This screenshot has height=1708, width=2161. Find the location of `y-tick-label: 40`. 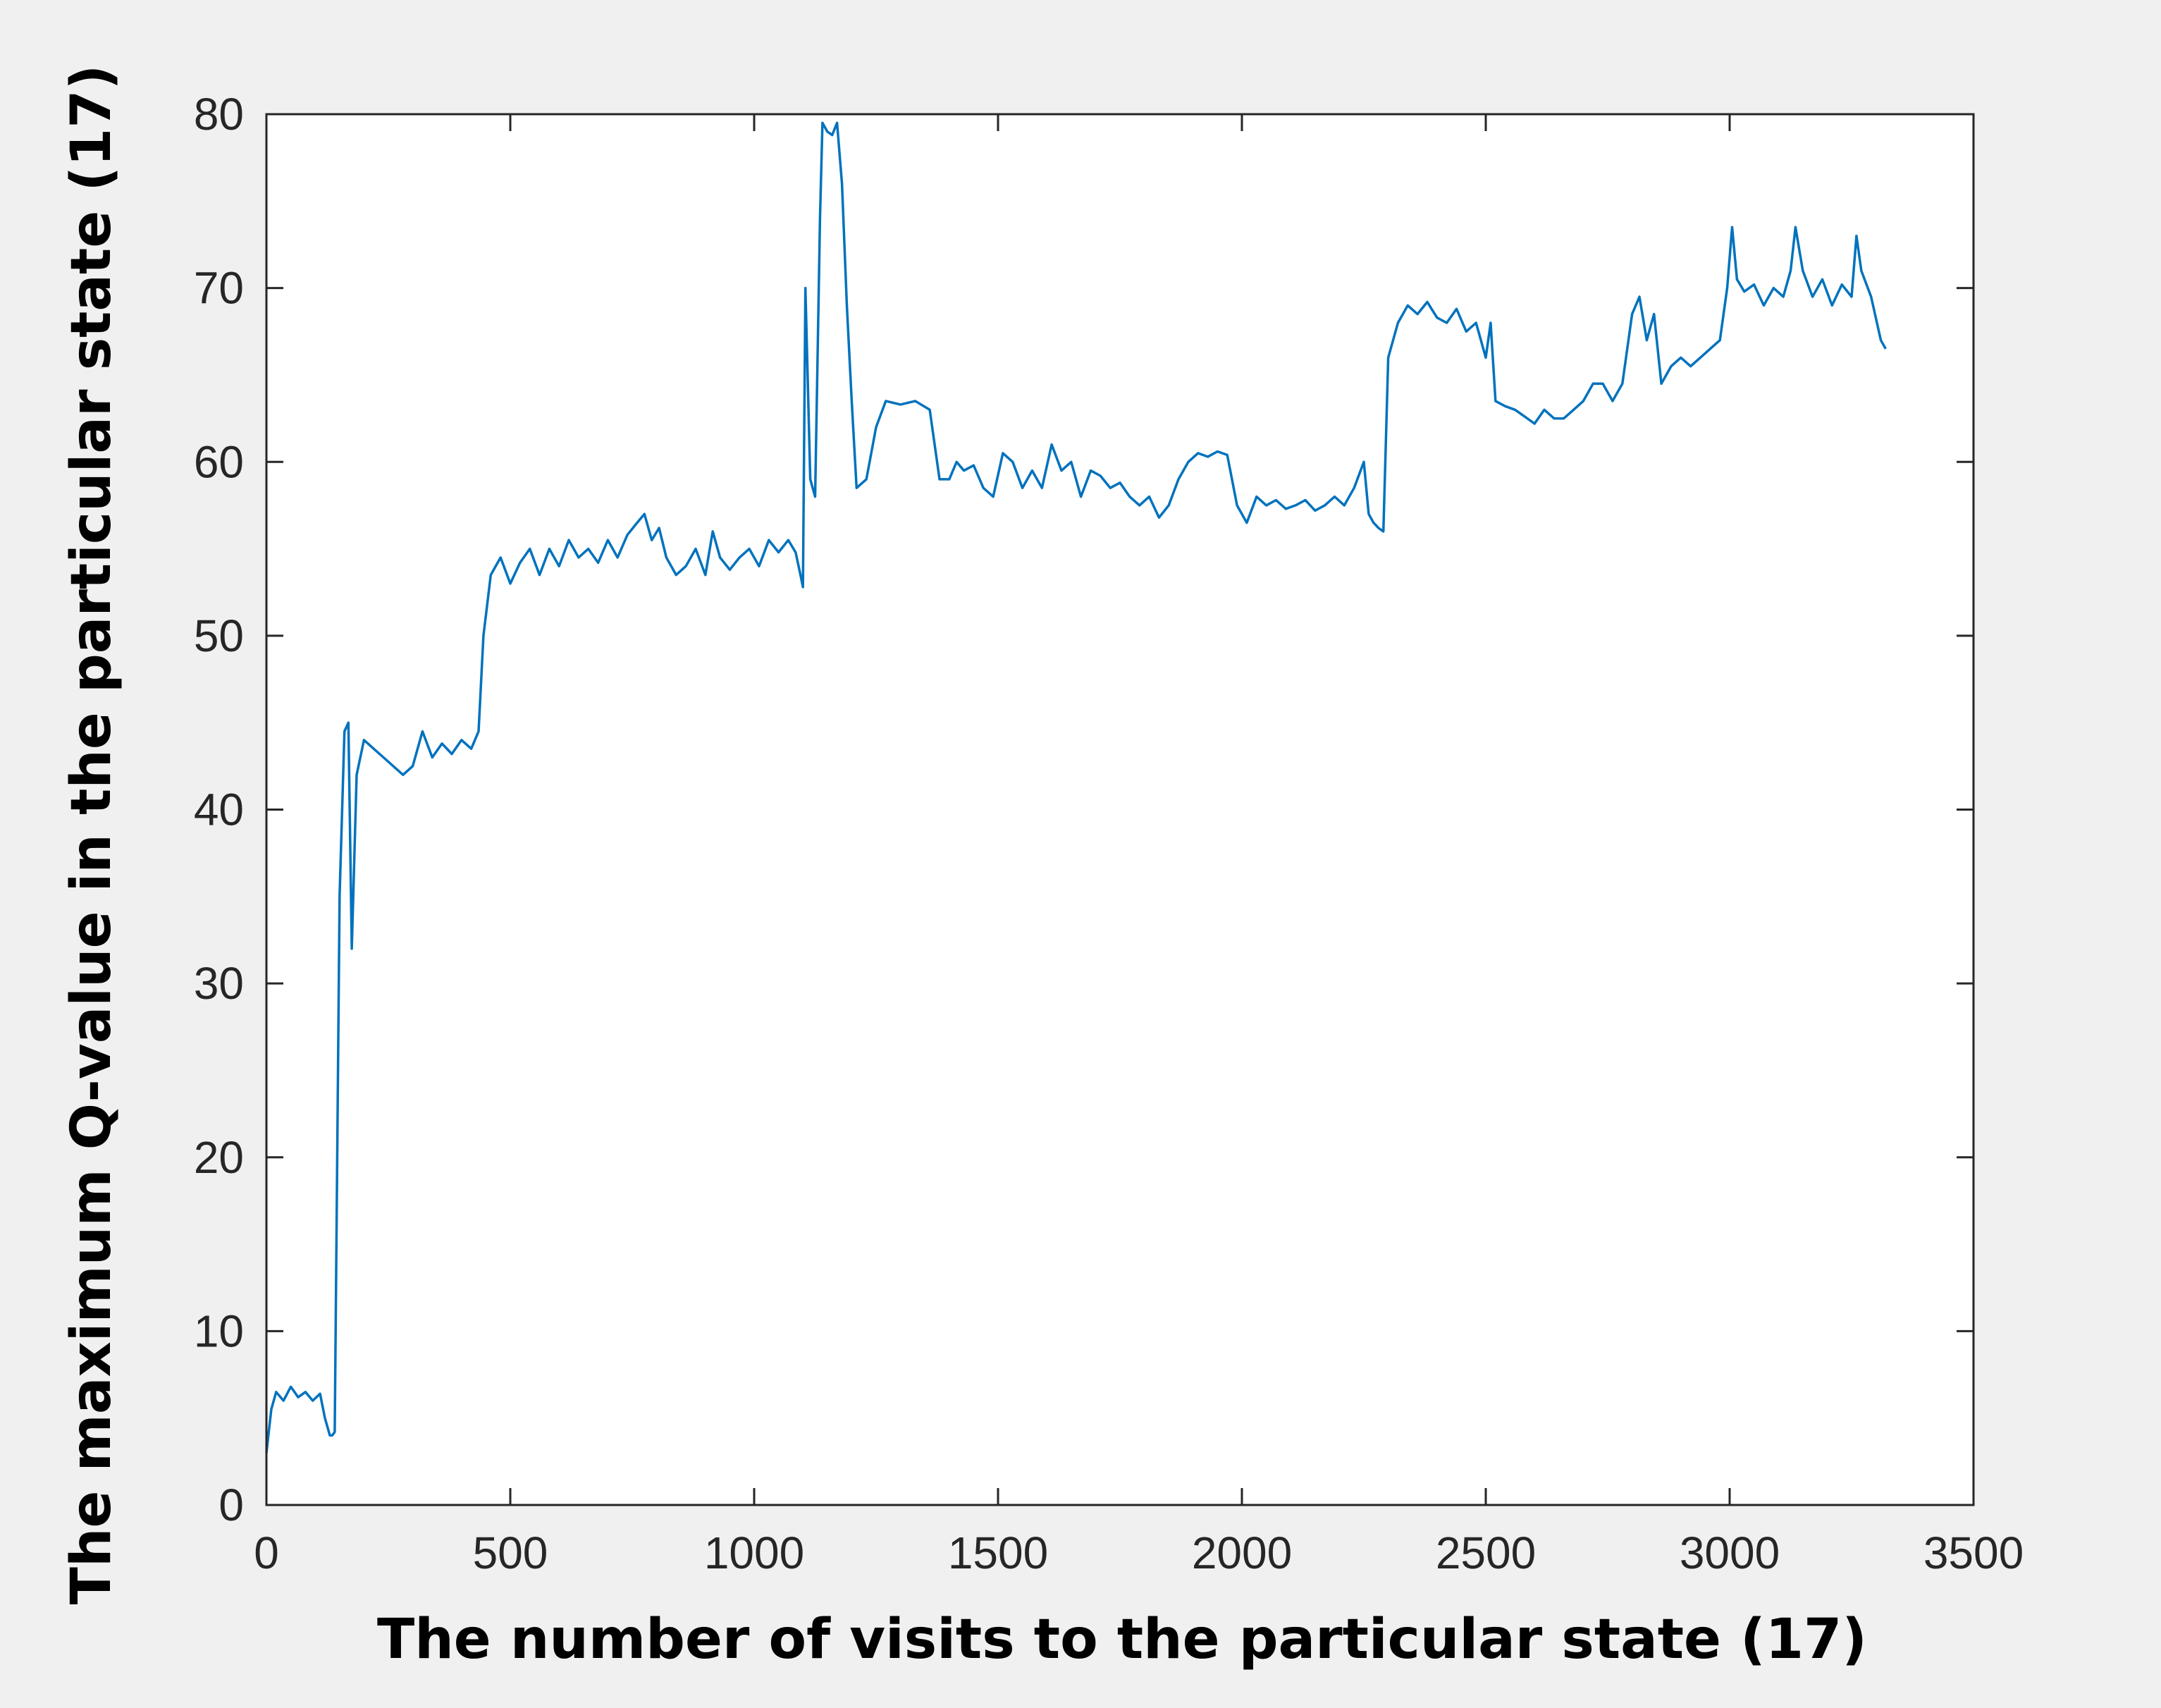

y-tick-label: 40 is located at coordinates (219, 810).